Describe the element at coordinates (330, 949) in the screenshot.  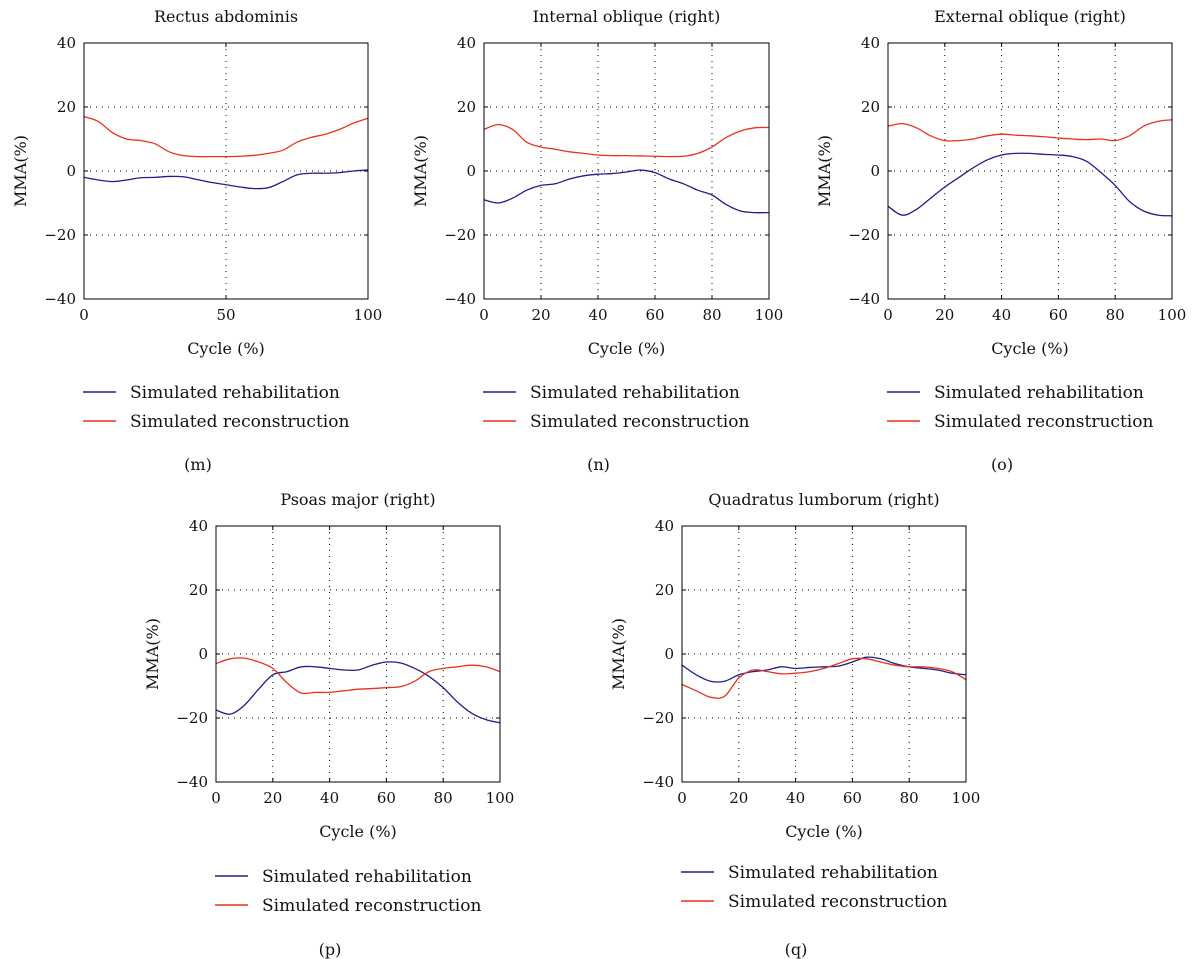
I see `panel-label: (p)` at that location.